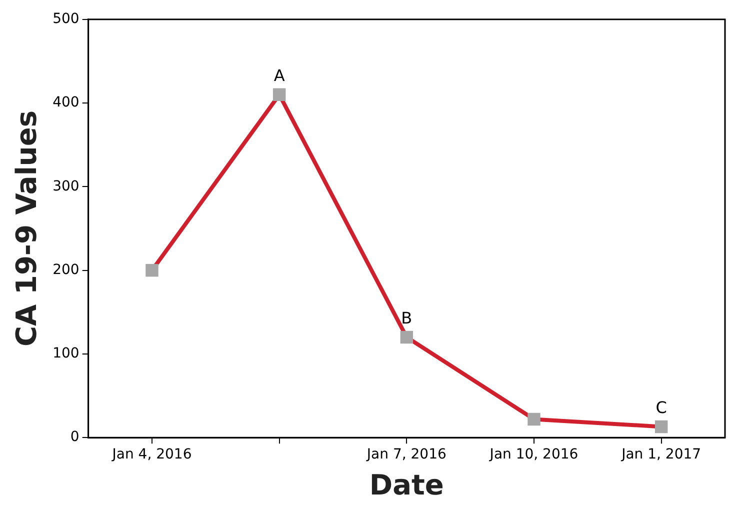  Describe the element at coordinates (66, 19) in the screenshot. I see `y-tick-label: 500` at that location.